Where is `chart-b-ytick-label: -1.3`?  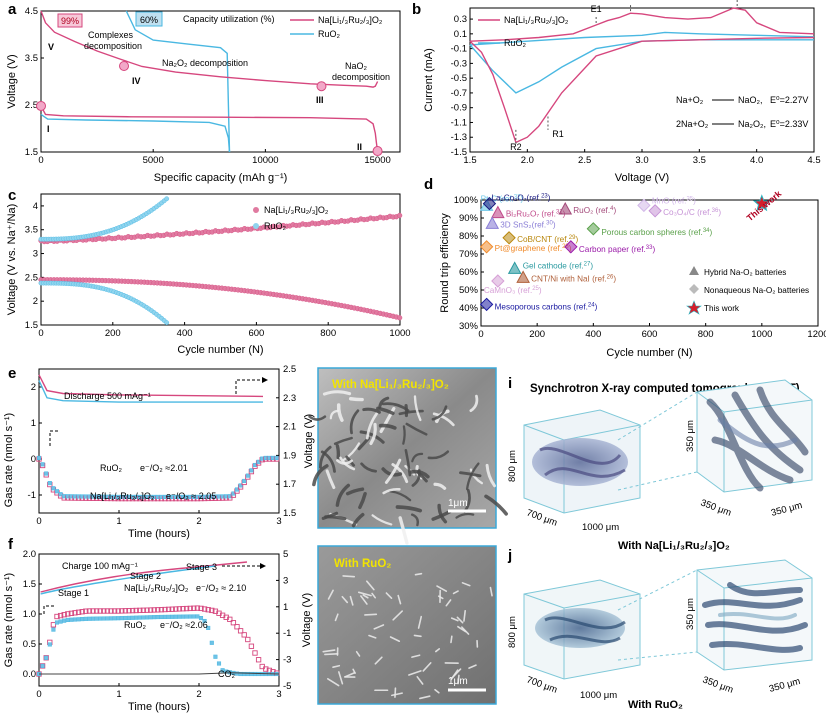 chart-b-ytick-label: -1.3 is located at coordinates (459, 137).